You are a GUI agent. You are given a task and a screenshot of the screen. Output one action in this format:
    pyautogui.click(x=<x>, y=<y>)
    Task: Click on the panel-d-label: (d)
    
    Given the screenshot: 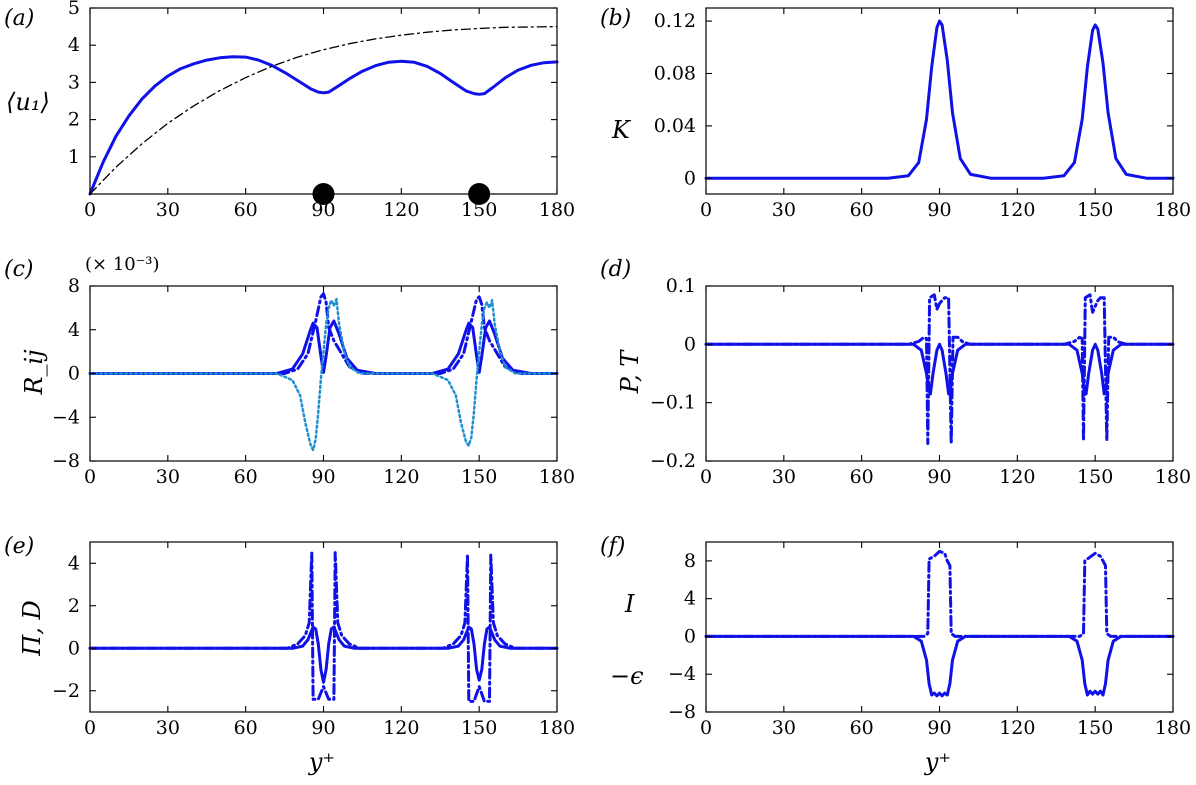 What is the action you would take?
    pyautogui.click(x=615, y=269)
    